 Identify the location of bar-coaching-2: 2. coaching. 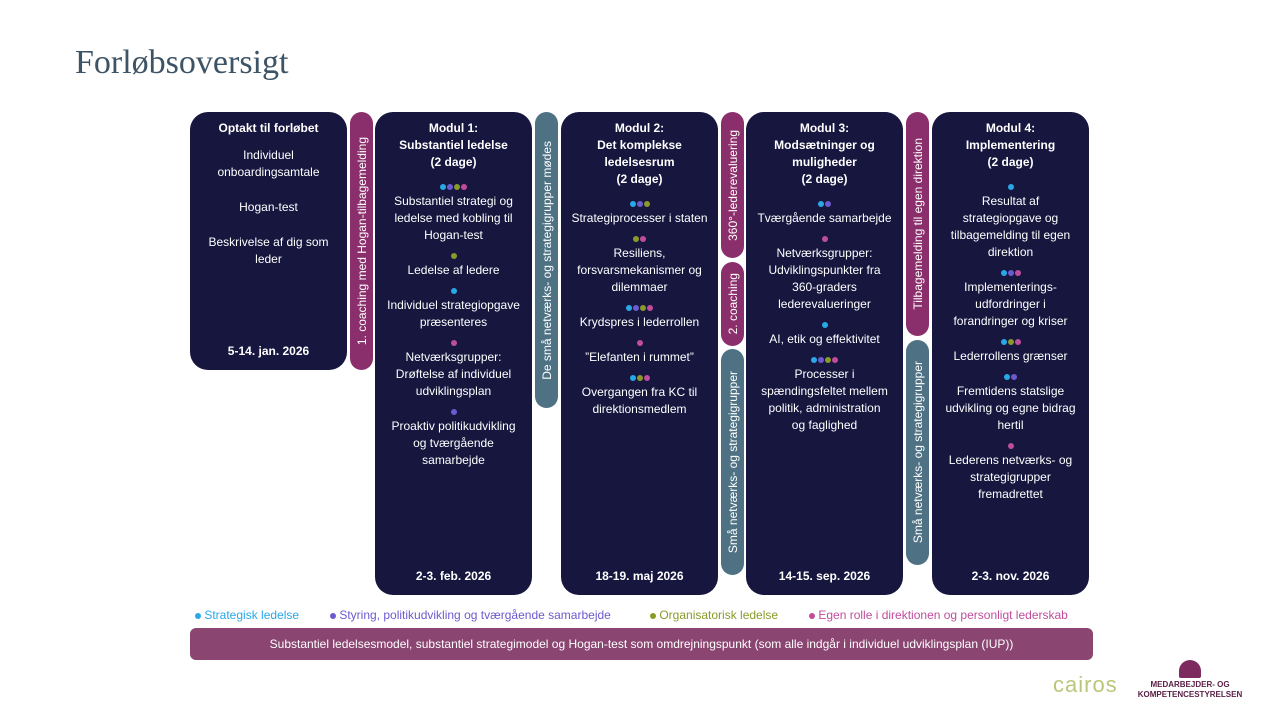
(732, 304).